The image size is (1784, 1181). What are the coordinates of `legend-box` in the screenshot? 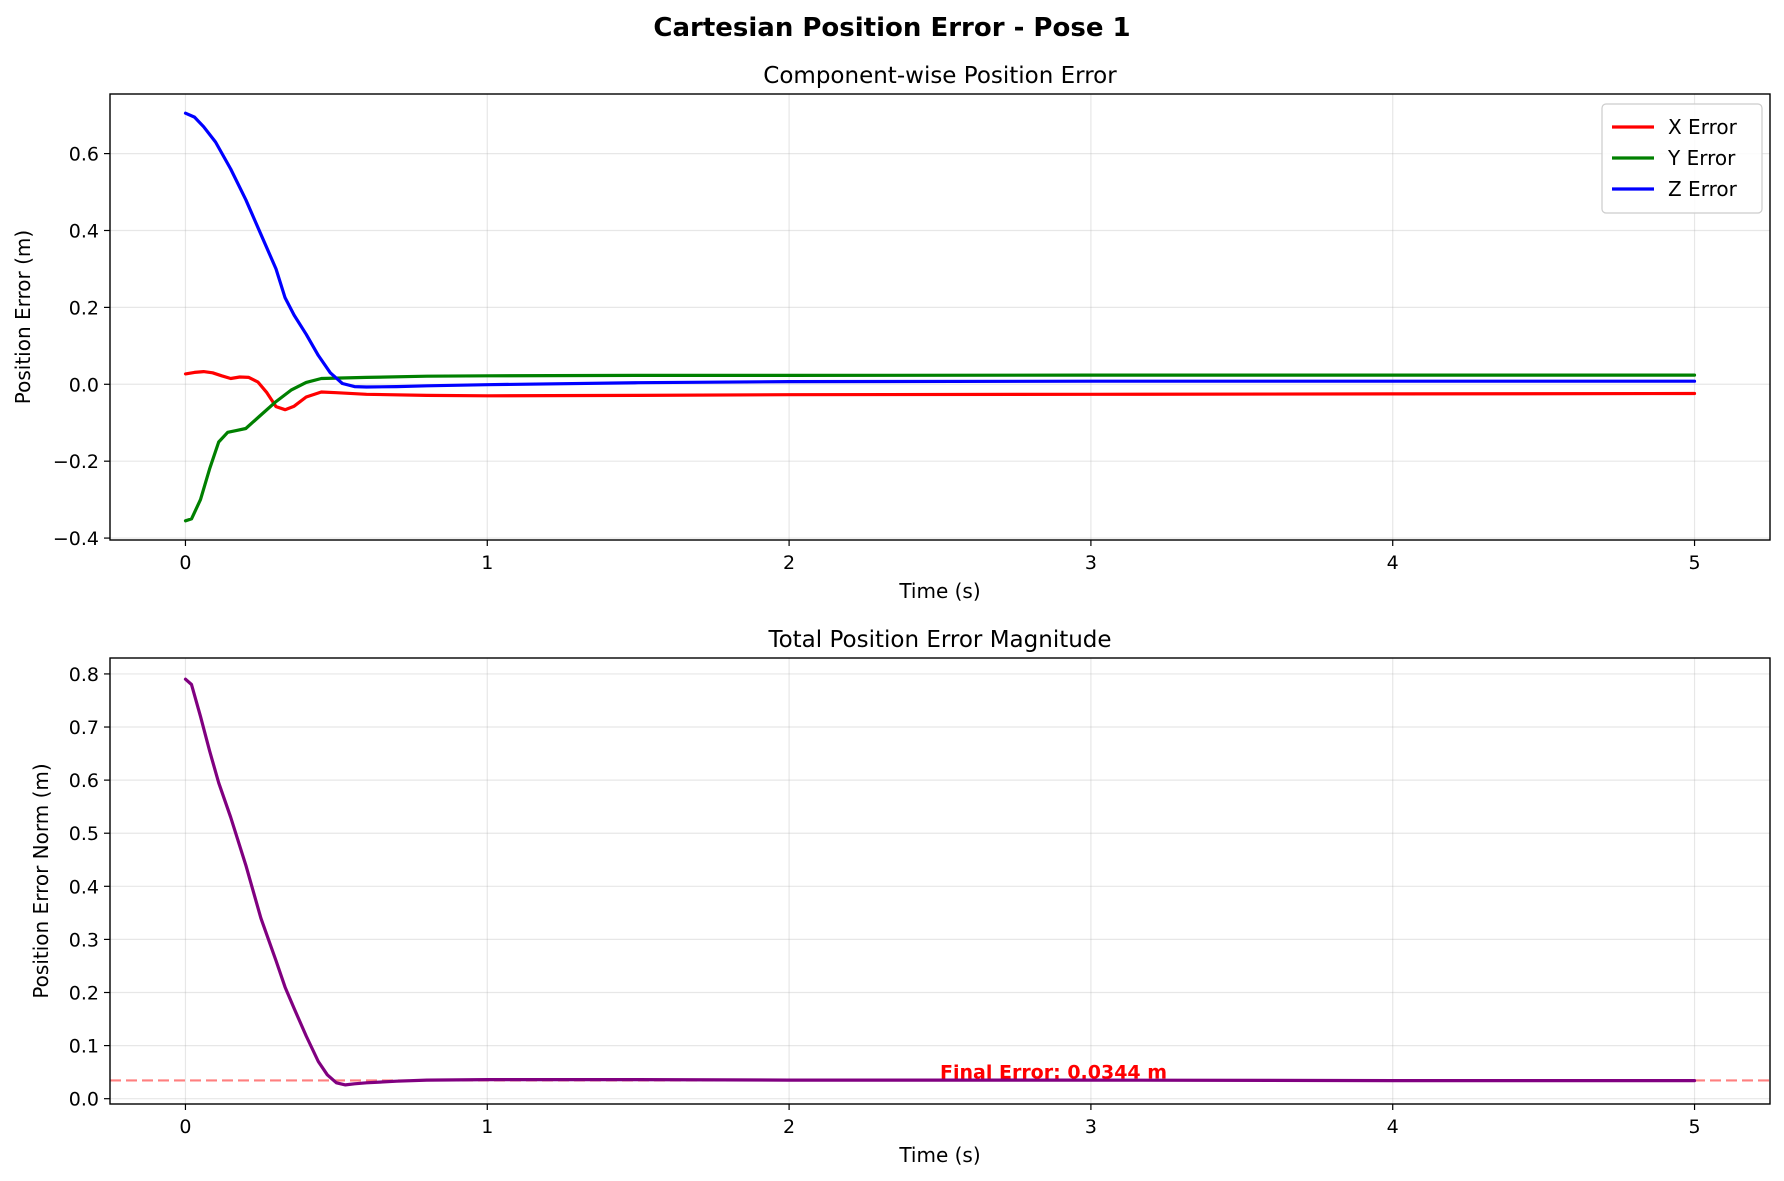 It's located at (1682, 158).